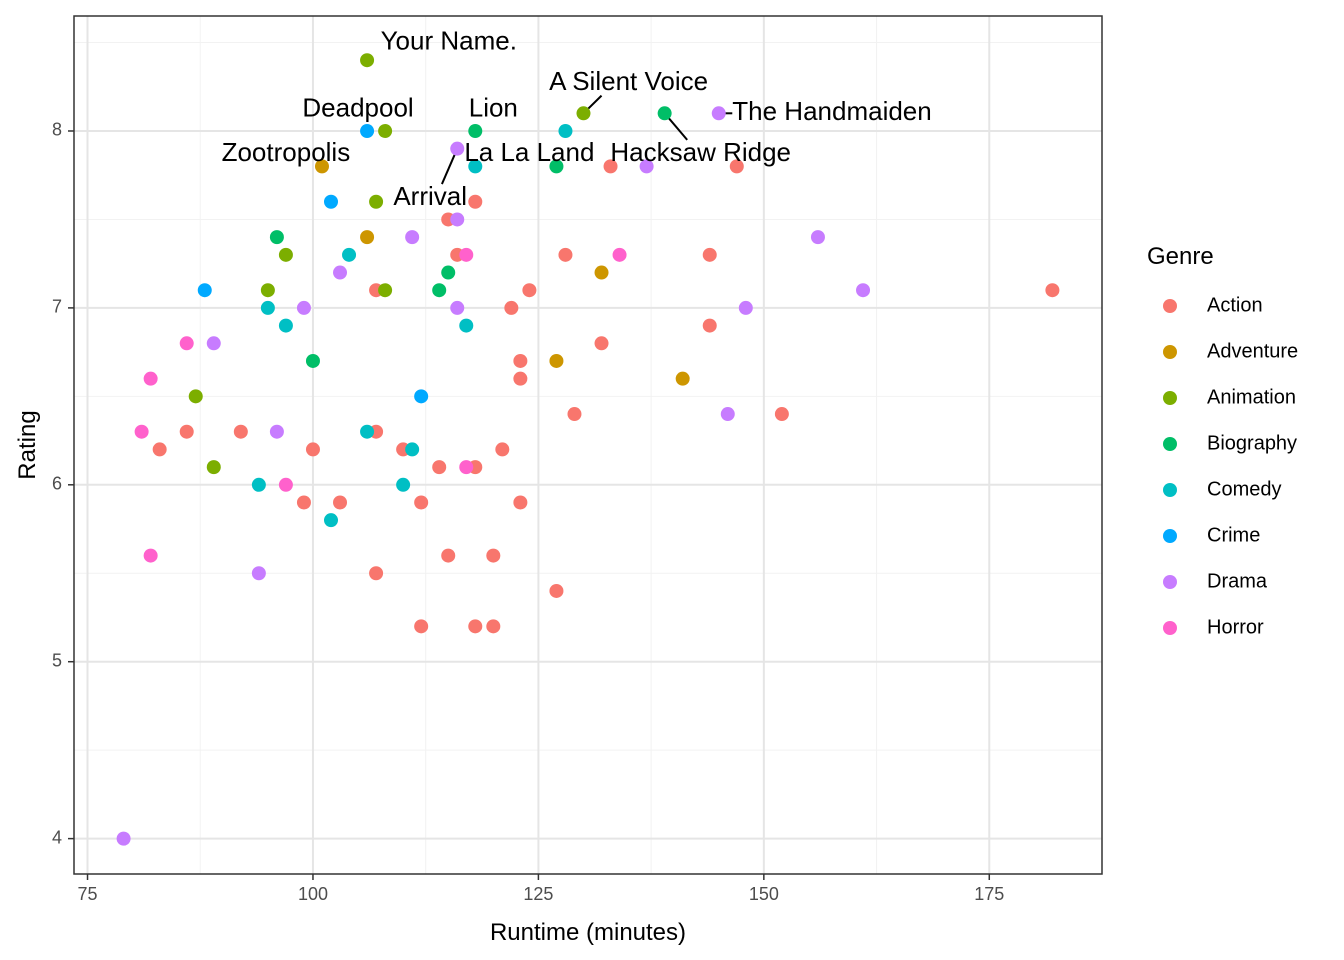 The width and height of the screenshot is (1344, 960). Describe the element at coordinates (449, 40) in the screenshot. I see `annotation-label: Your Name.` at that location.